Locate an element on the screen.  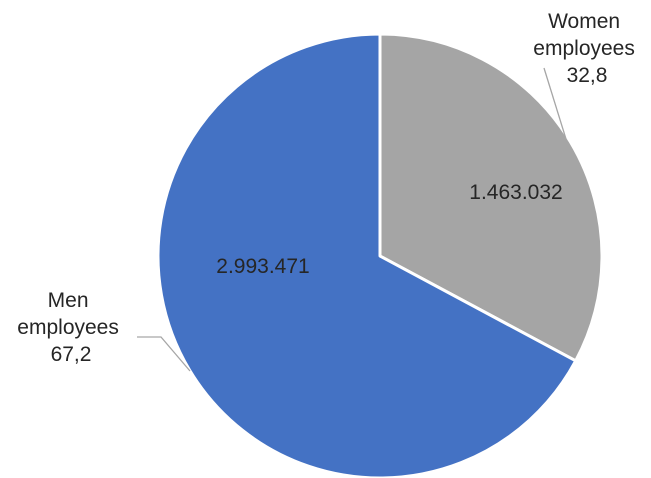
leader-line-women is located at coordinates (555, 103).